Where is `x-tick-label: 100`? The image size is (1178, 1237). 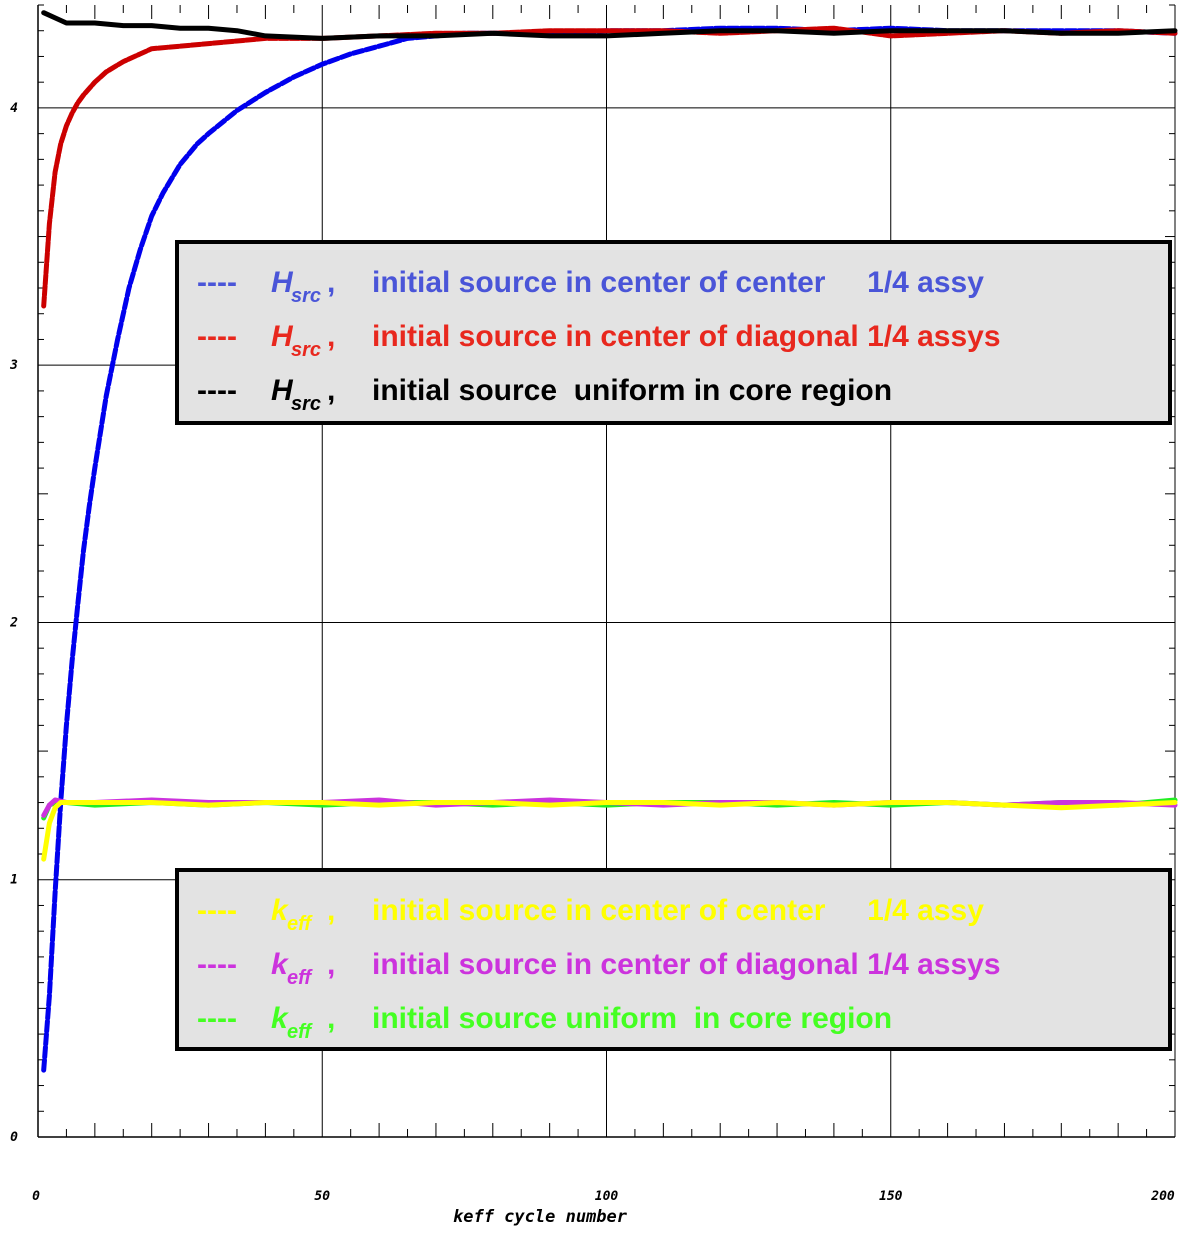 x-tick-label: 100 is located at coordinates (607, 1196).